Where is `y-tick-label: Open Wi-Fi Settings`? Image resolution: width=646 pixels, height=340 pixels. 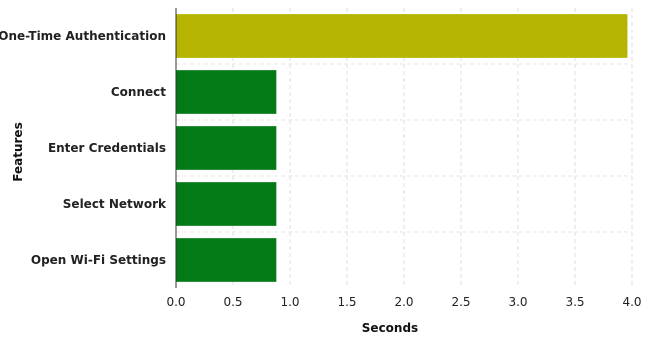 y-tick-label: Open Wi-Fi Settings is located at coordinates (98, 260).